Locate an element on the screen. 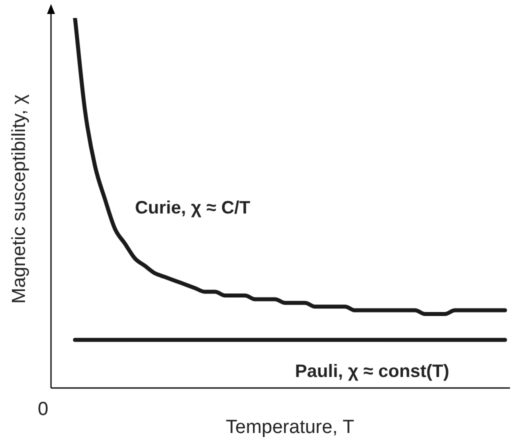 The width and height of the screenshot is (517, 443). series-label: Curie, χ ≈ C/T is located at coordinates (192, 207).